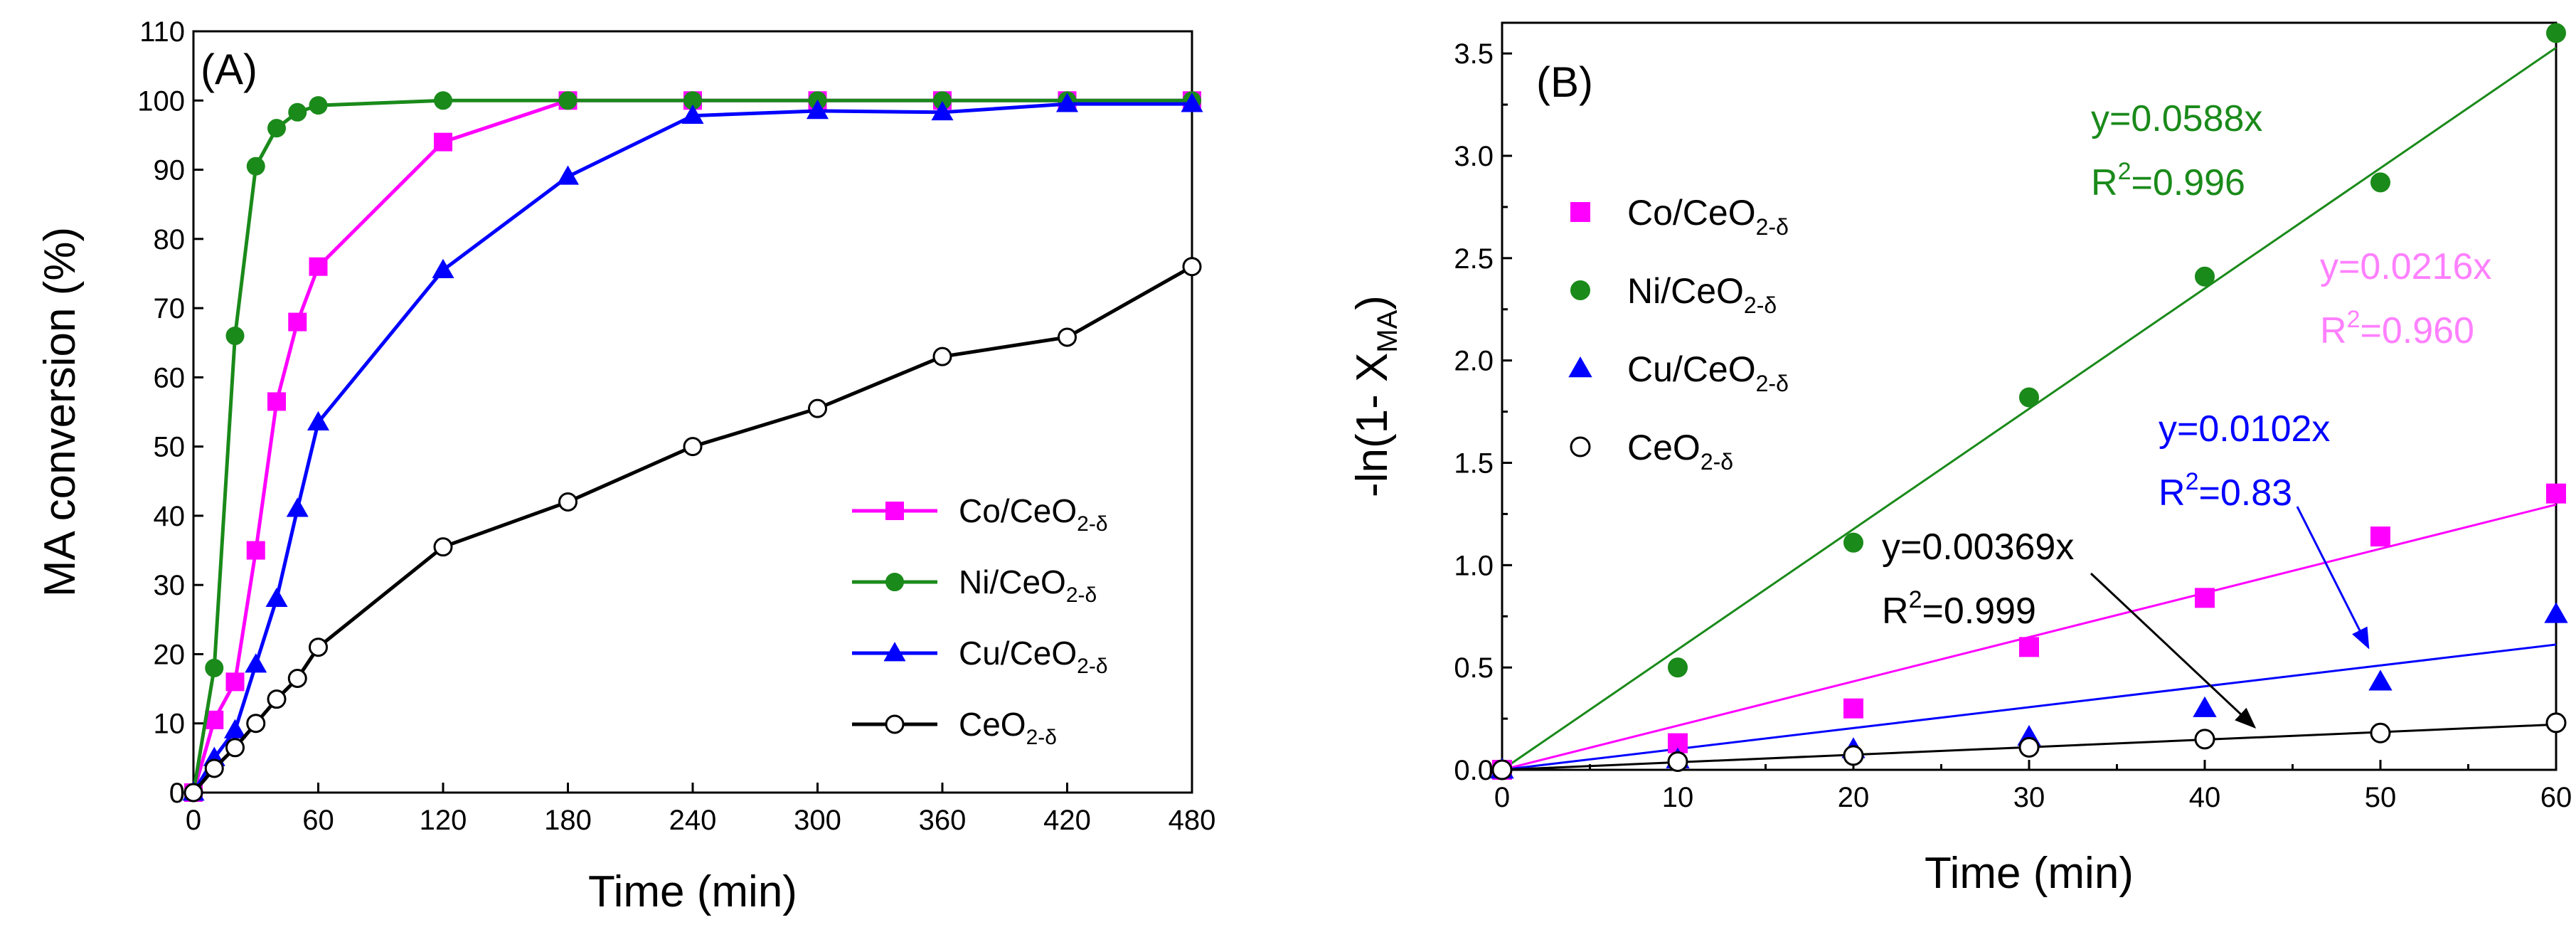 This screenshot has width=2576, height=942. Describe the element at coordinates (1474, 156) in the screenshot. I see `y-tick-label: 3.0` at that location.